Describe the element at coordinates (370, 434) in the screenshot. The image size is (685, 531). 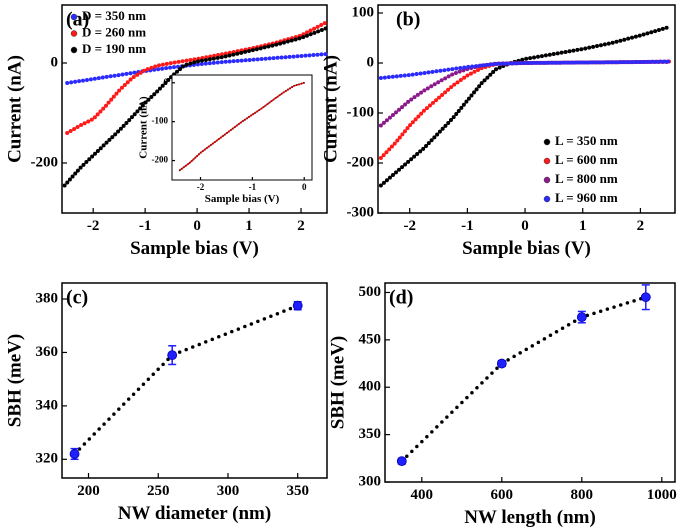
I see `y-tick-label: 350` at that location.